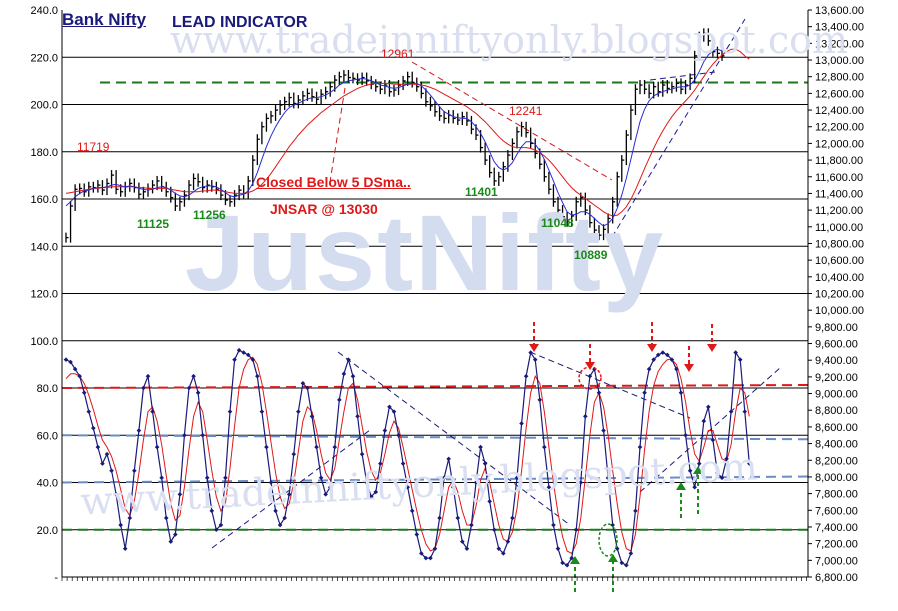 The image size is (898, 611). I want to click on right-tick-label: 12,800.00, so click(839, 78).